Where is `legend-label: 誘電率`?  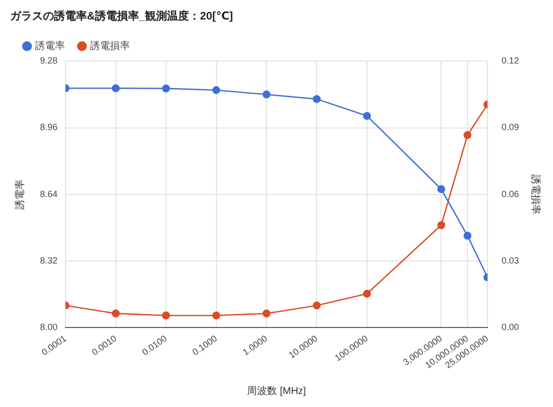
legend-label: 誘電率 is located at coordinates (50, 46).